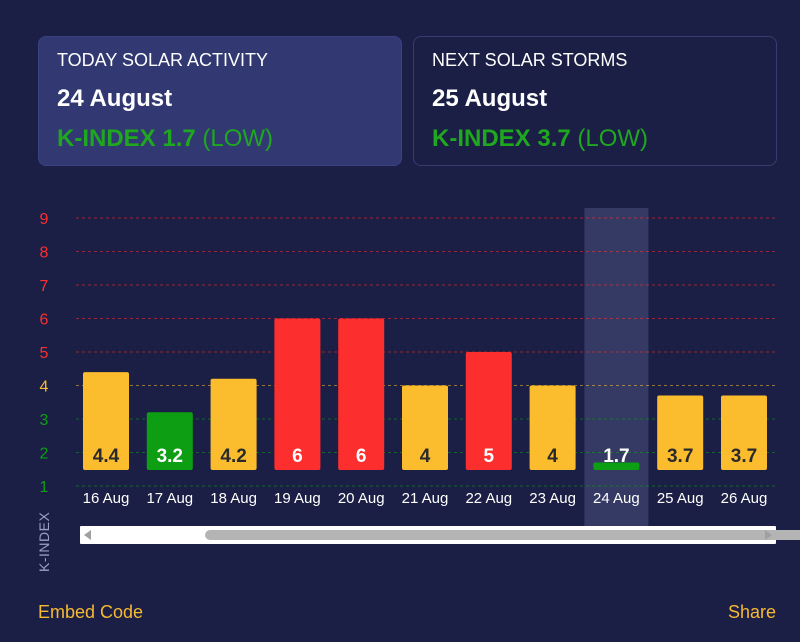 The height and width of the screenshot is (642, 800). Describe the element at coordinates (170, 456) in the screenshot. I see `bar-value-label: 3.2` at that location.